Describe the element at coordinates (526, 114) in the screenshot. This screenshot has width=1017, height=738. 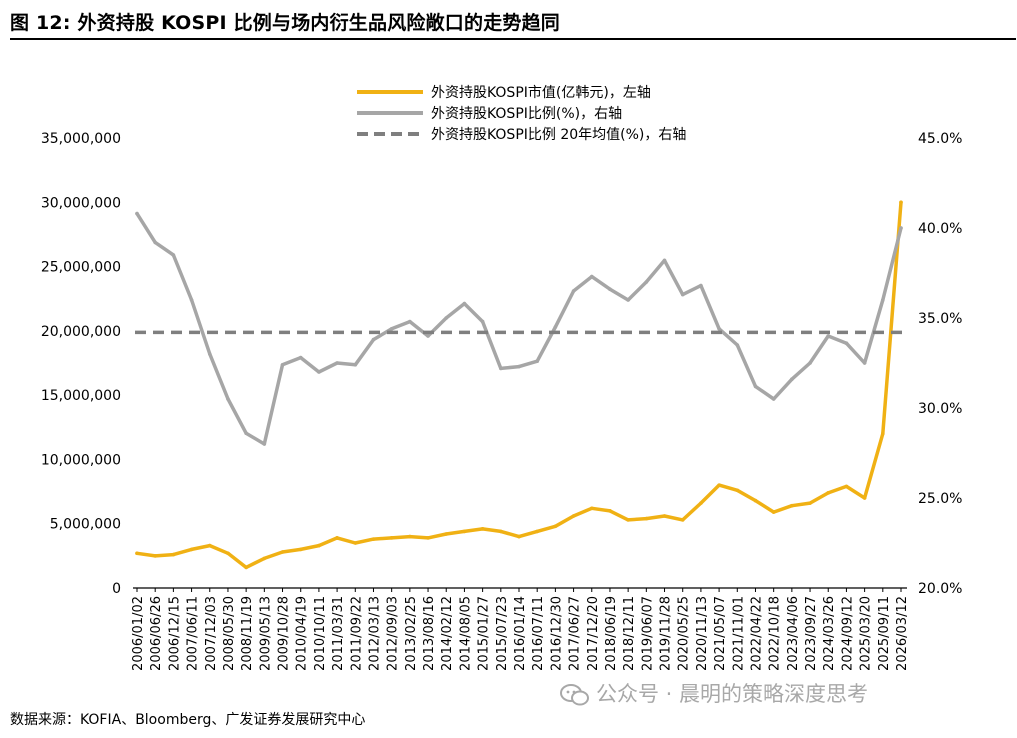
I see `legend-label: 外资持股KOSPI比例(%)，右轴` at that location.